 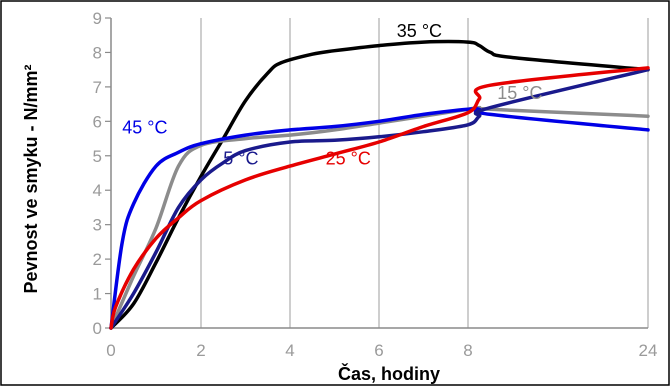 What do you see at coordinates (200, 350) in the screenshot?
I see `x-tick-label-2: 2` at bounding box center [200, 350].